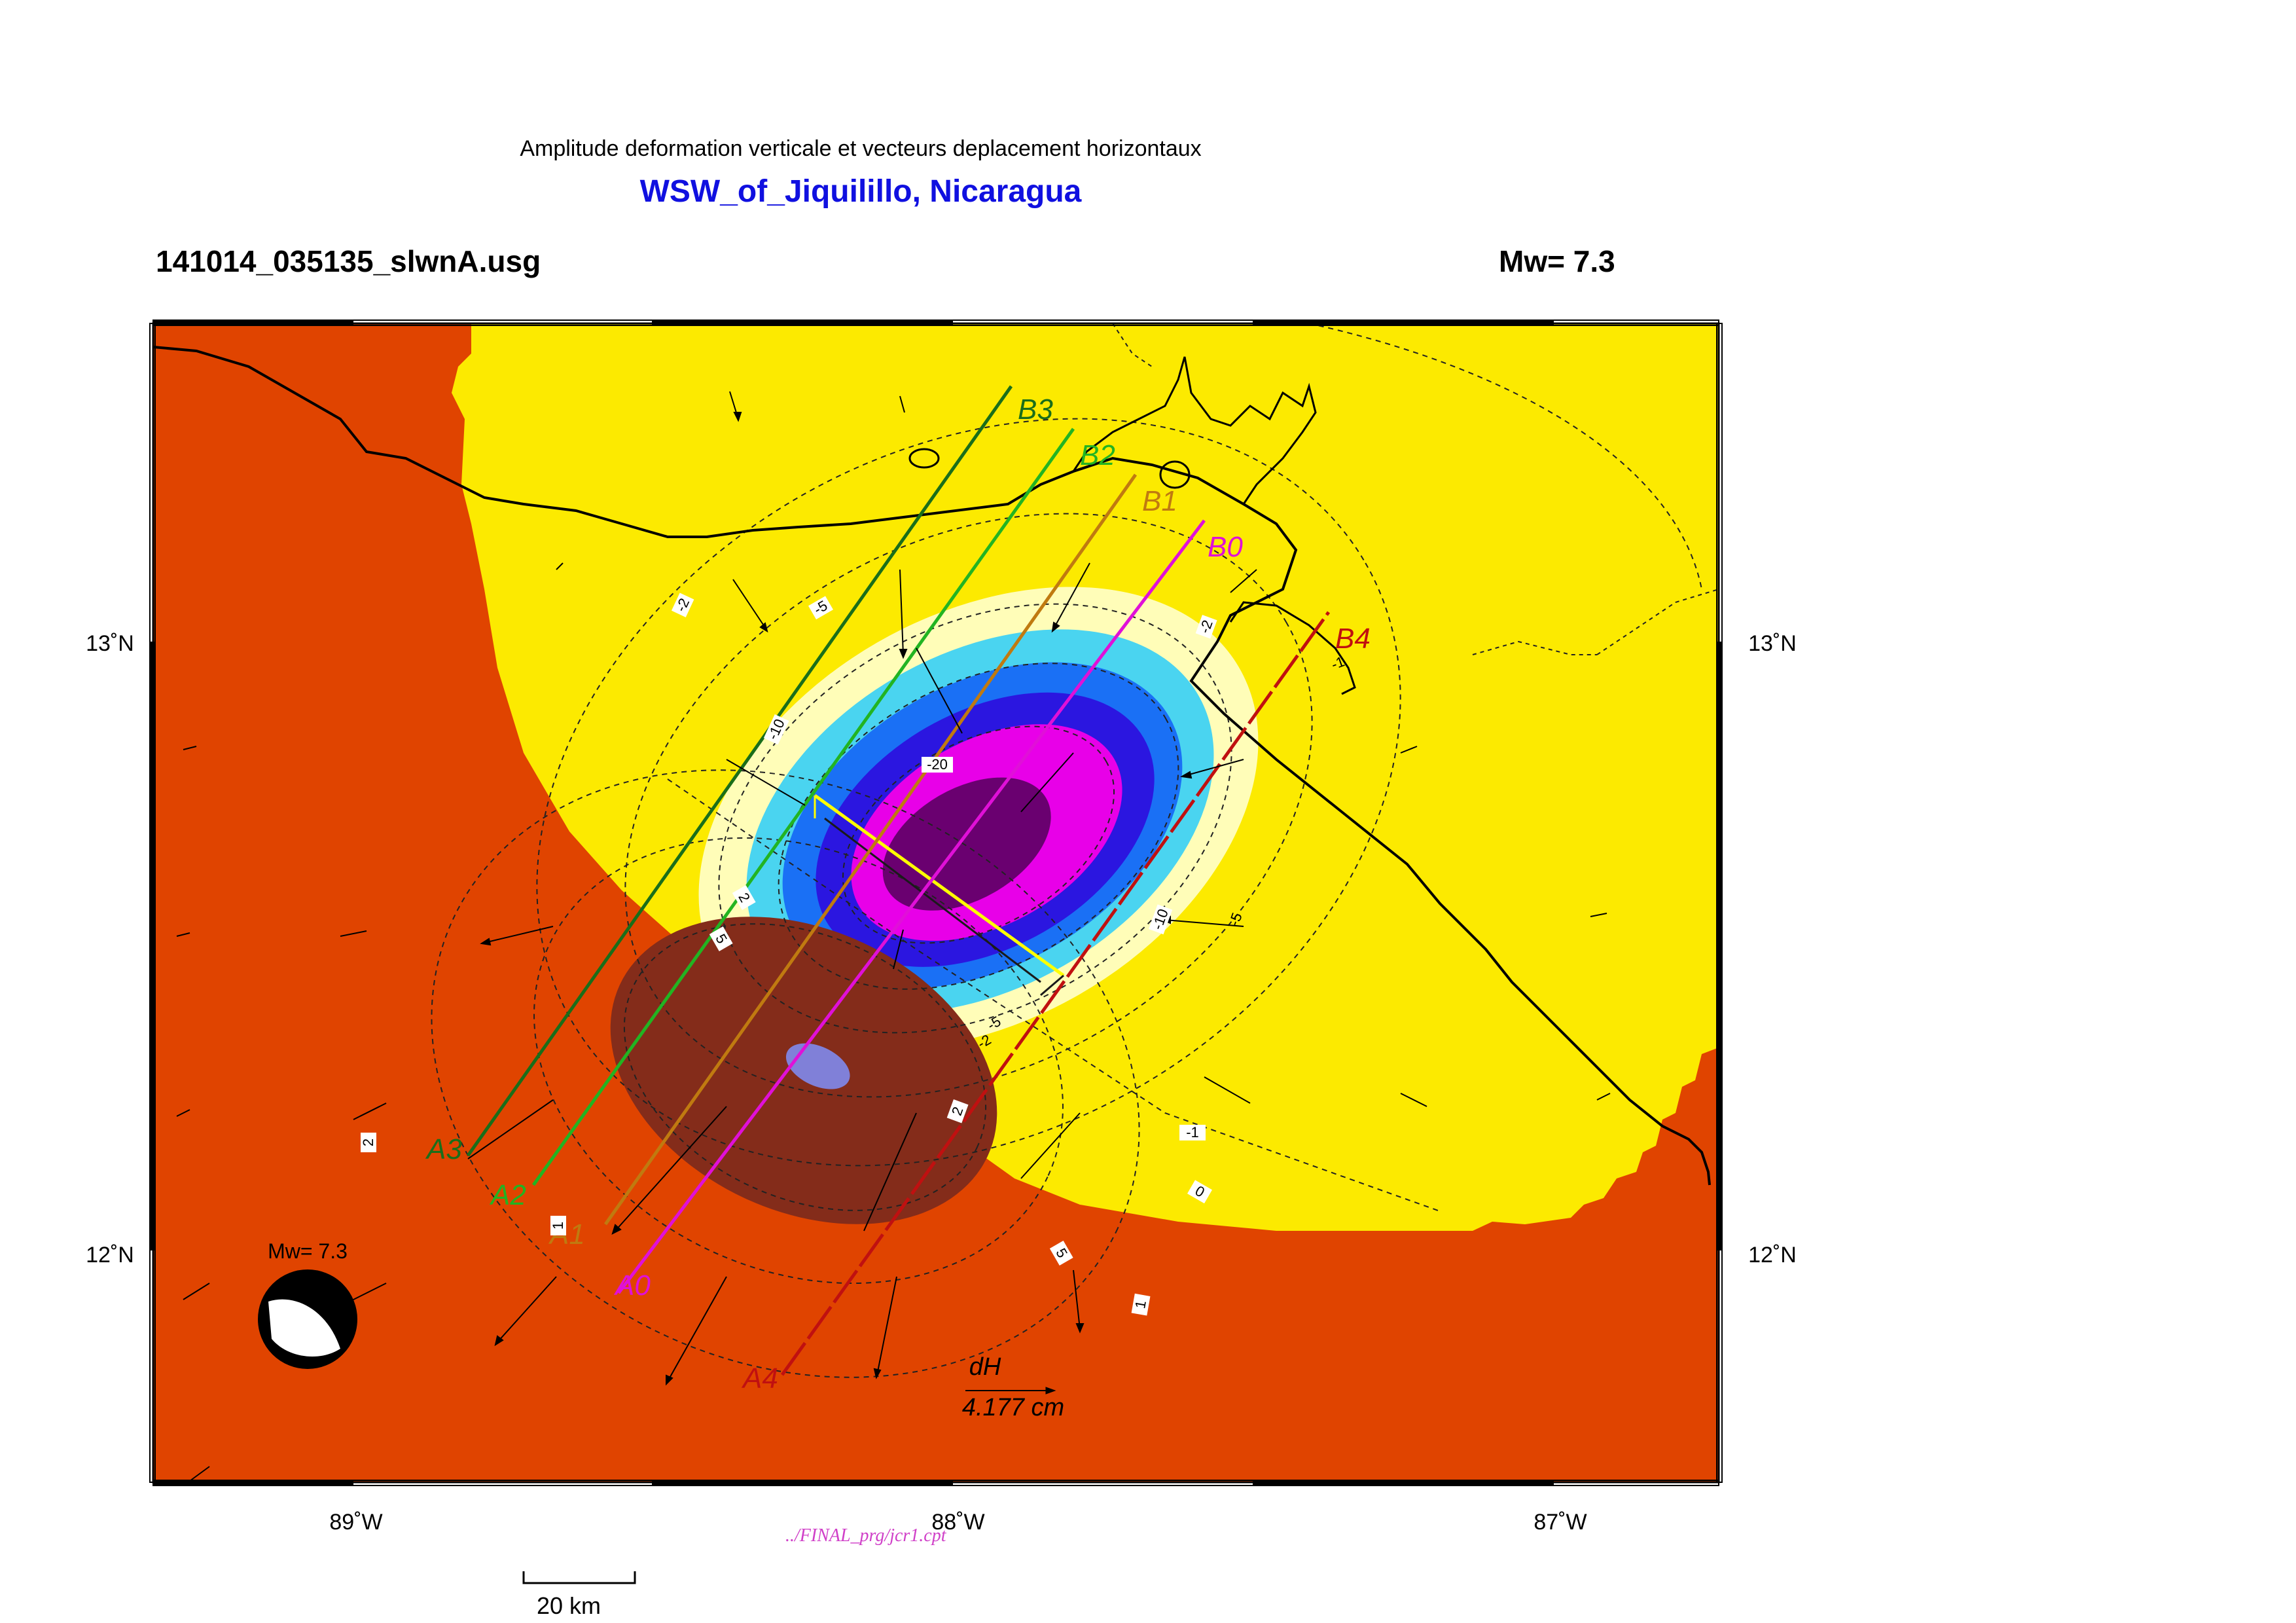 This screenshot has height=1623, width=2296. Describe the element at coordinates (1097, 455) in the screenshot. I see `profile-label-b2: B2` at that location.